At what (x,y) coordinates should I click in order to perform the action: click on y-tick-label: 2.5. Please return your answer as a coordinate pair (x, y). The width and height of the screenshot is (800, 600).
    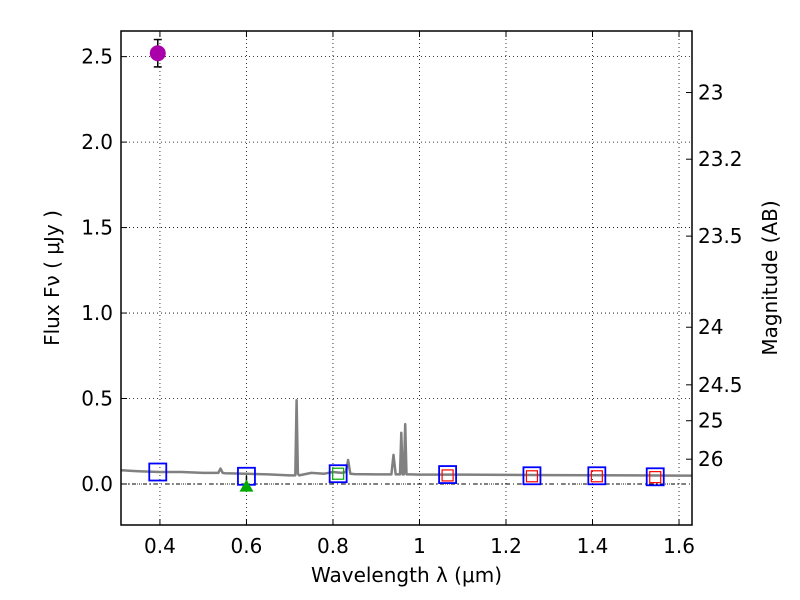
    Looking at the image, I should click on (97, 57).